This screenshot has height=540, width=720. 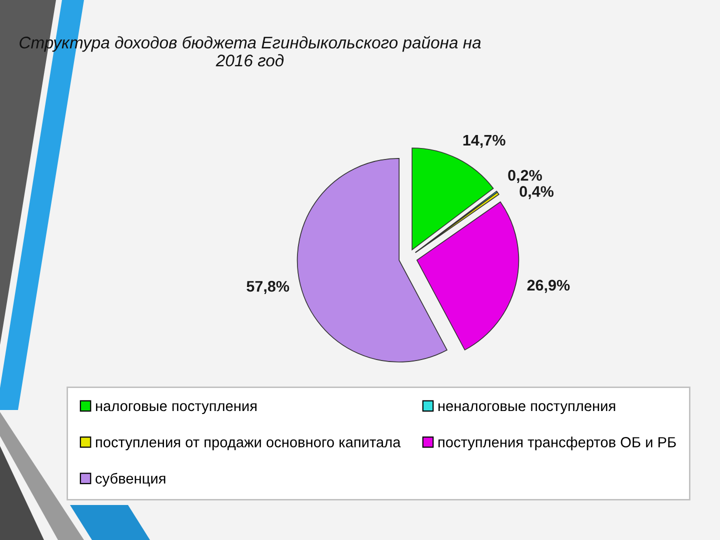 What do you see at coordinates (484, 141) in the screenshot?
I see `data-label: 14,7%` at bounding box center [484, 141].